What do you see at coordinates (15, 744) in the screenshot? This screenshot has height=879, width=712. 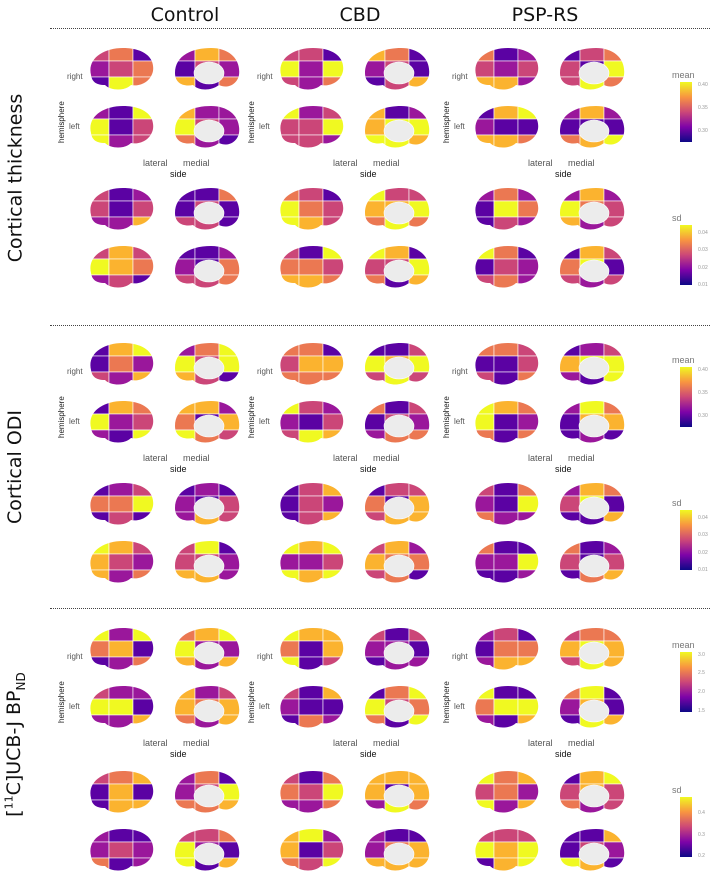 I see `row-title-ucbj: [11C]UCB-J BPND` at bounding box center [15, 744].